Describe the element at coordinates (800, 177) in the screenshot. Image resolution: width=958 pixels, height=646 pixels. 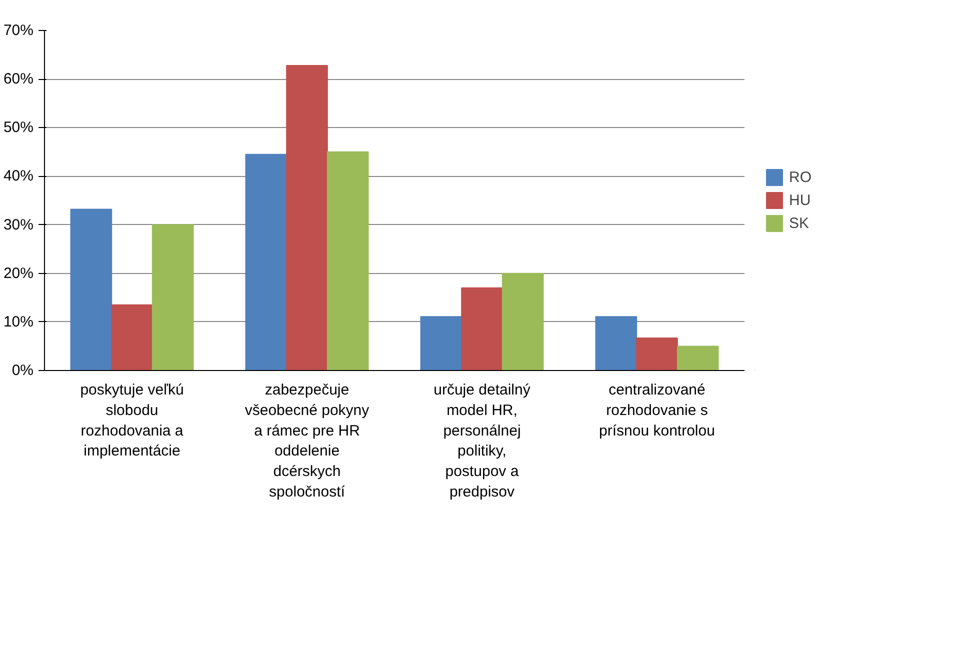
I see `legend-label: RO` at that location.